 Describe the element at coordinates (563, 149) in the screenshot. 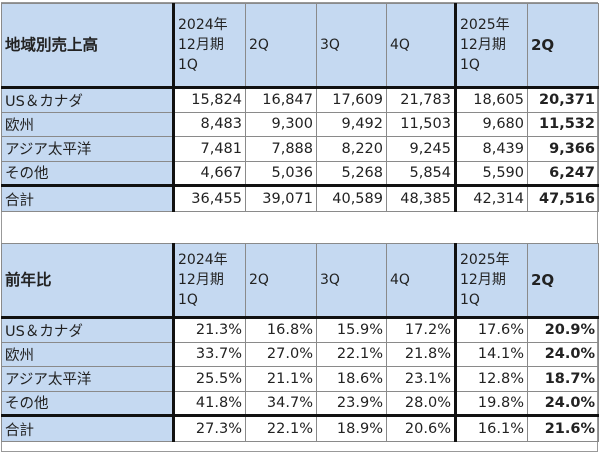

I see `cell-value: 9,366` at that location.